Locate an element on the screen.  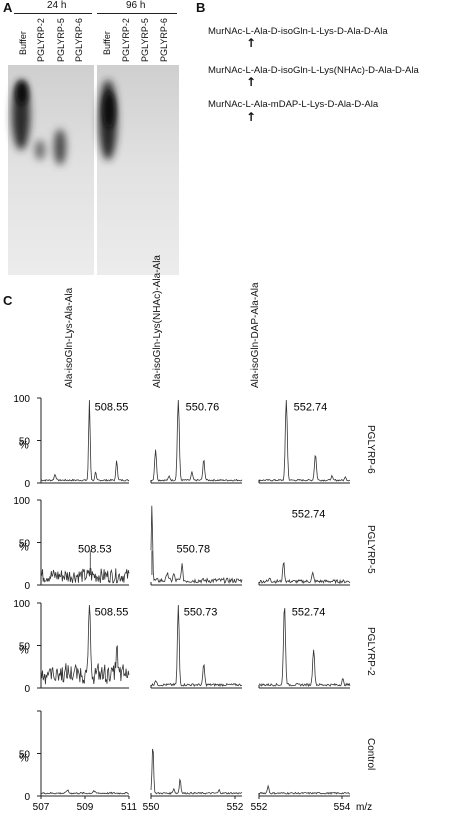
x-tick-label: 550 is located at coordinates (151, 807).